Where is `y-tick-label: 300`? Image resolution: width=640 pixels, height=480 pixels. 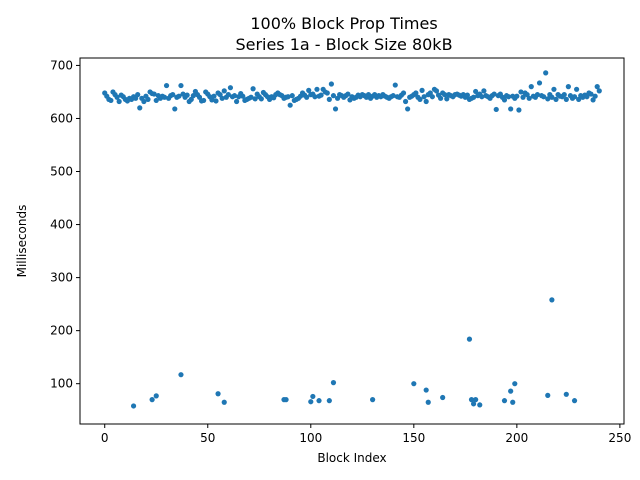 y-tick-label: 300 is located at coordinates (61, 278).